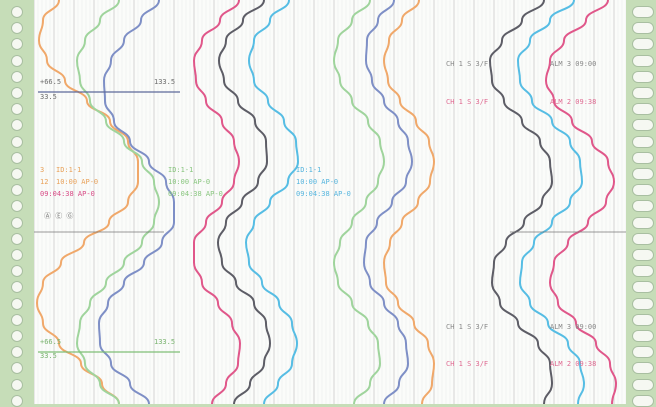 Image resolution: width=656 pixels, height=407 pixels. What do you see at coordinates (50, 342) in the screenshot?
I see `bottom-left-value: +66.5` at bounding box center [50, 342].